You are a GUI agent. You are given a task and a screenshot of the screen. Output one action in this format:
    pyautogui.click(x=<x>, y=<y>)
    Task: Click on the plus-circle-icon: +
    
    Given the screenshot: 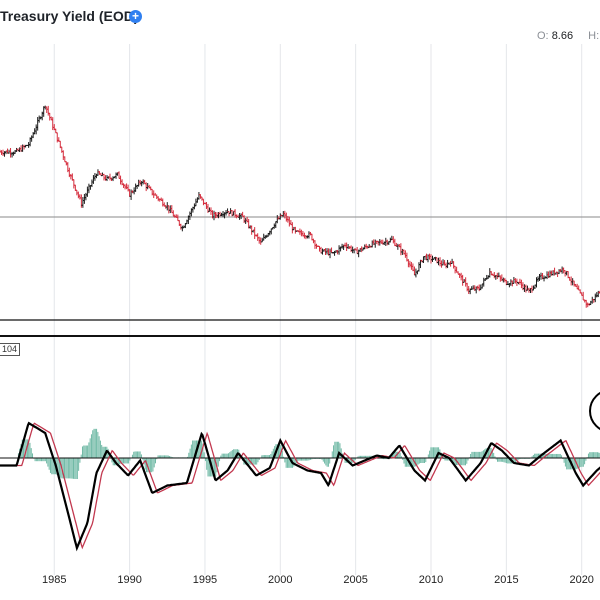 What is the action you would take?
    pyautogui.click(x=135, y=16)
    